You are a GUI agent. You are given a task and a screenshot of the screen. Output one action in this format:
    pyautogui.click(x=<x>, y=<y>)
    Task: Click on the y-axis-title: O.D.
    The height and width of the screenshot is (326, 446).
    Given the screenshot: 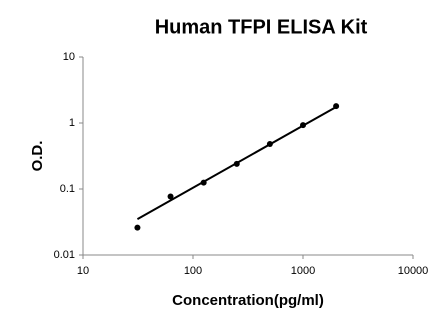 What is the action you would take?
    pyautogui.click(x=37, y=156)
    